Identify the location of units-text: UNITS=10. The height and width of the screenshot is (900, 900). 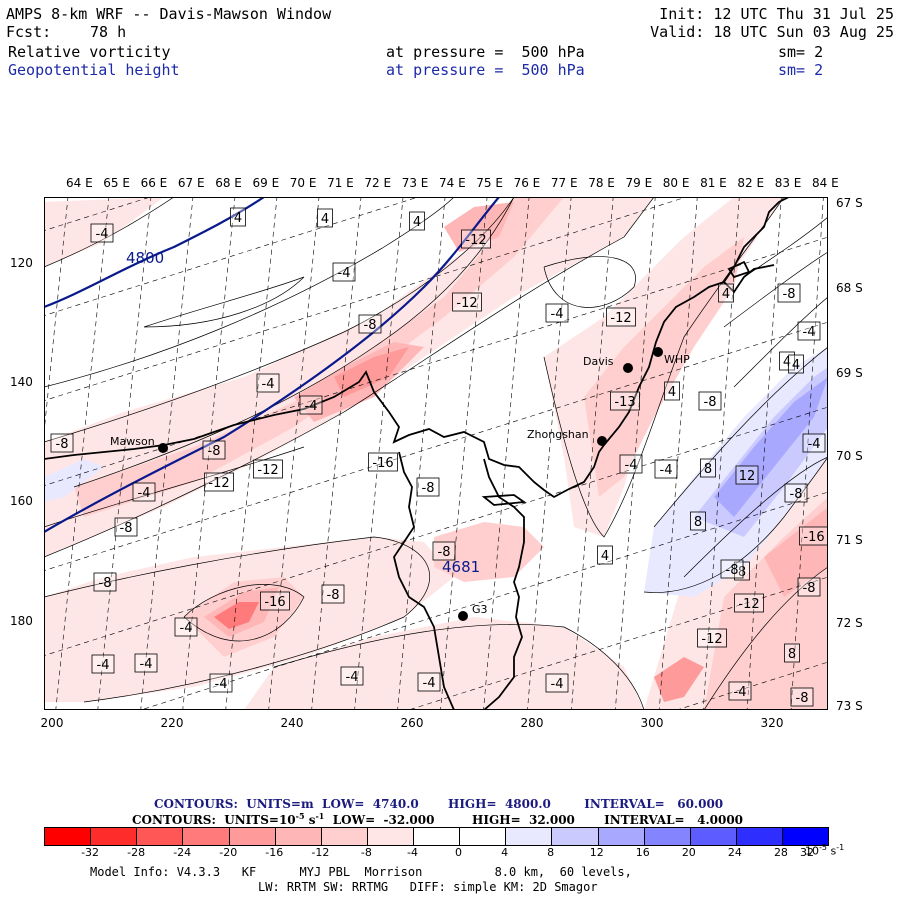
(260, 820).